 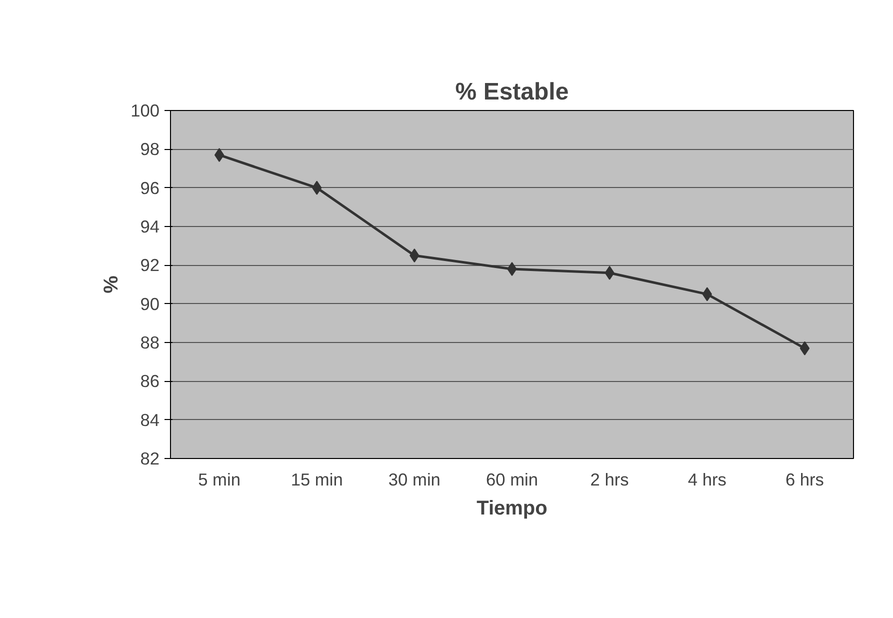 What do you see at coordinates (414, 480) in the screenshot?
I see `x-tick-label: 30 min` at bounding box center [414, 480].